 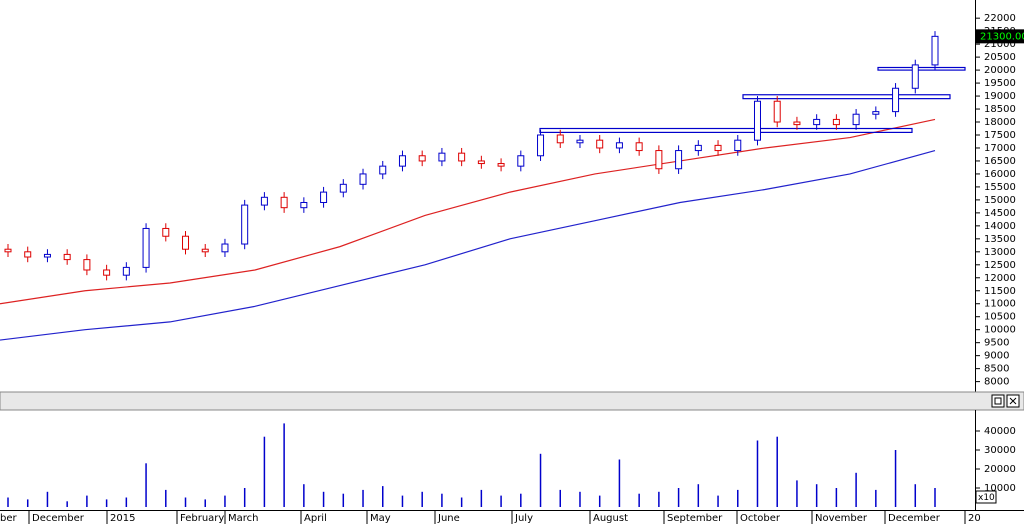 What do you see at coordinates (1000, 96) in the screenshot?
I see `y-tick-label: 19000` at bounding box center [1000, 96].